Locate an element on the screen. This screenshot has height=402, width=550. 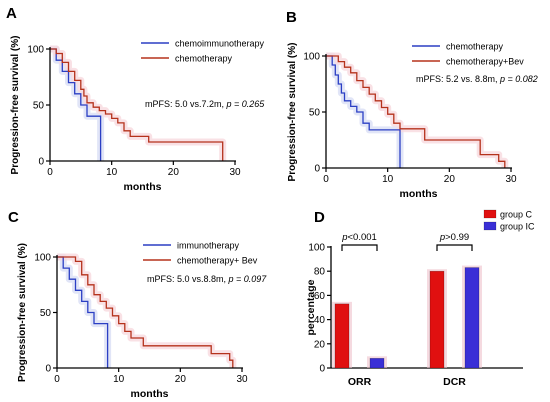
mpfs-text: mPFS: 5.2 vs. 8.8m, is located at coordinates (458, 79).